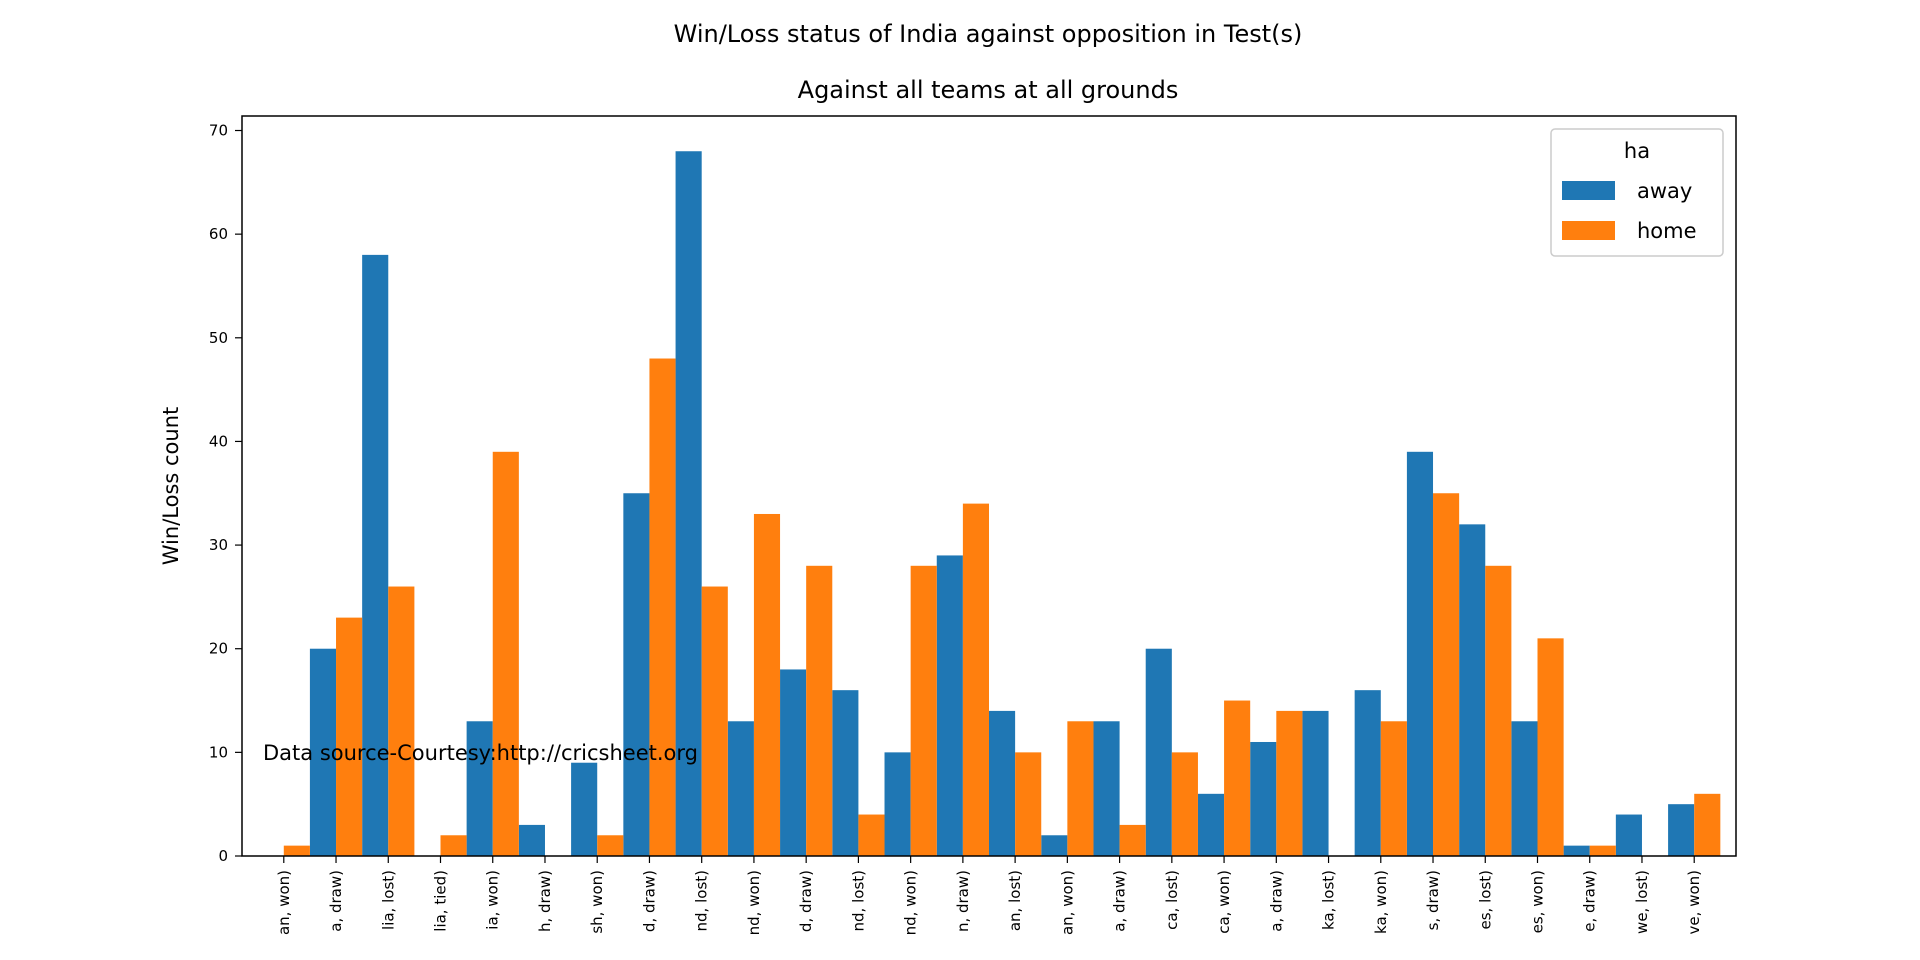  I want to click on y-tick-label-3: 30, so click(218, 545).